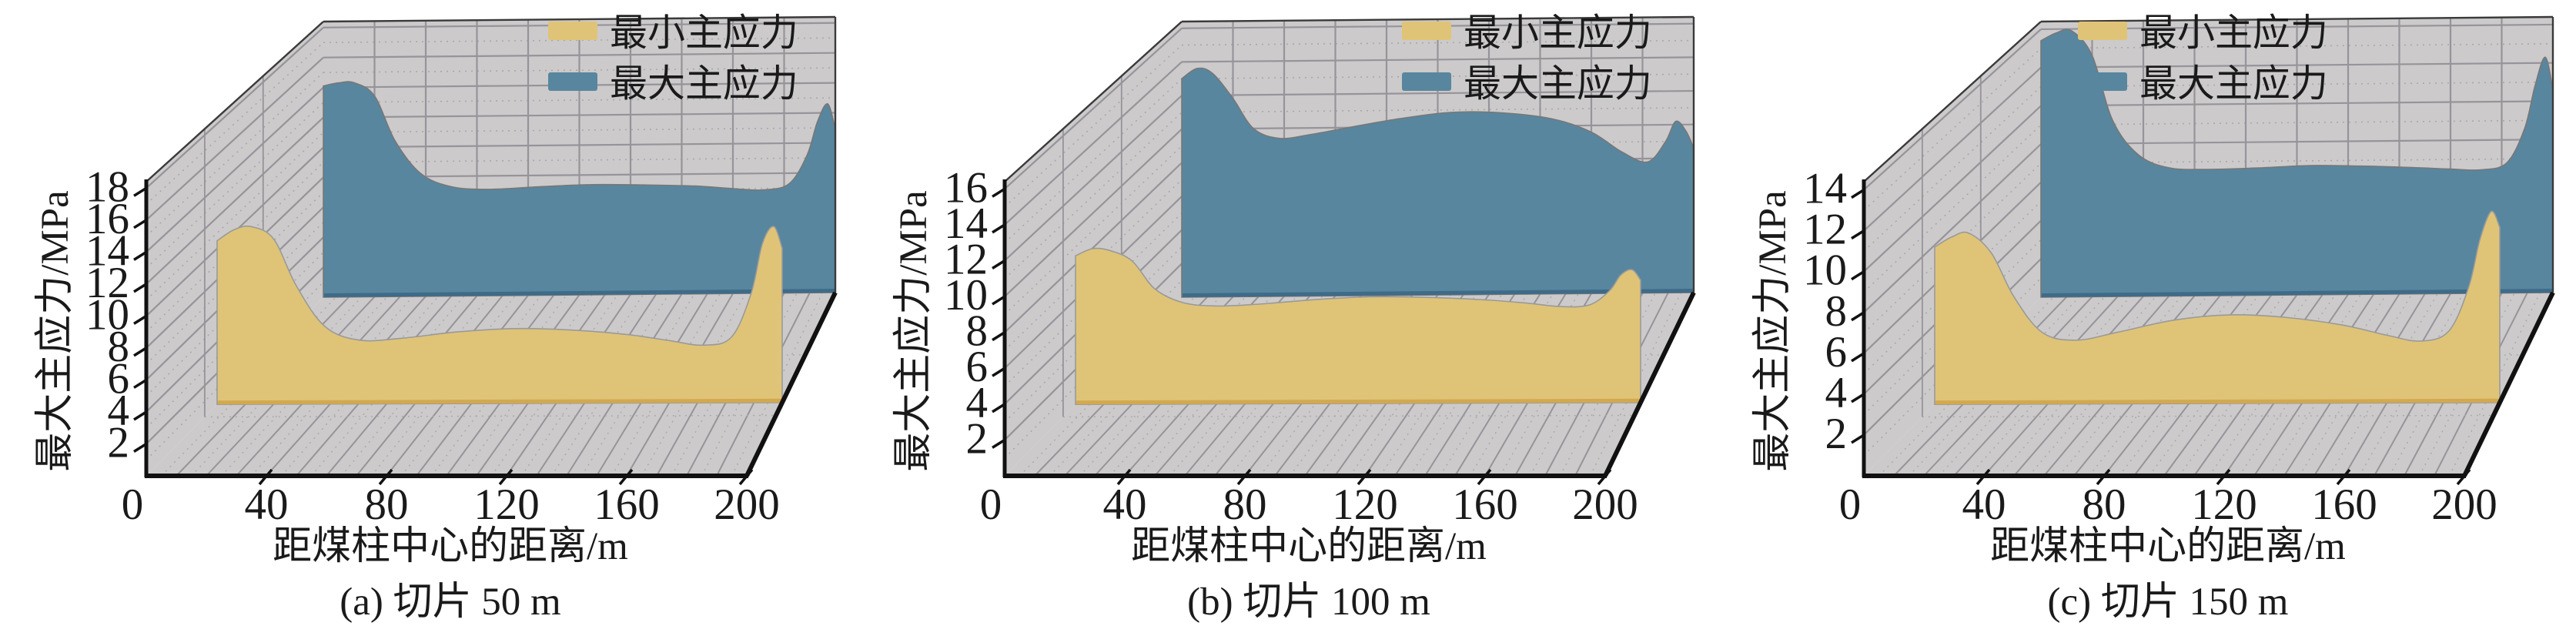 Image resolution: width=2576 pixels, height=636 pixels. I want to click on panel-caption: (a) 切片 50 m, so click(450, 602).